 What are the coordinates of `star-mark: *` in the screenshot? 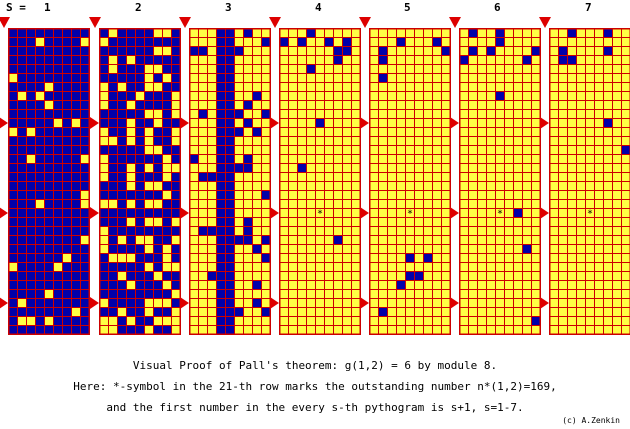 It's located at (320, 214).